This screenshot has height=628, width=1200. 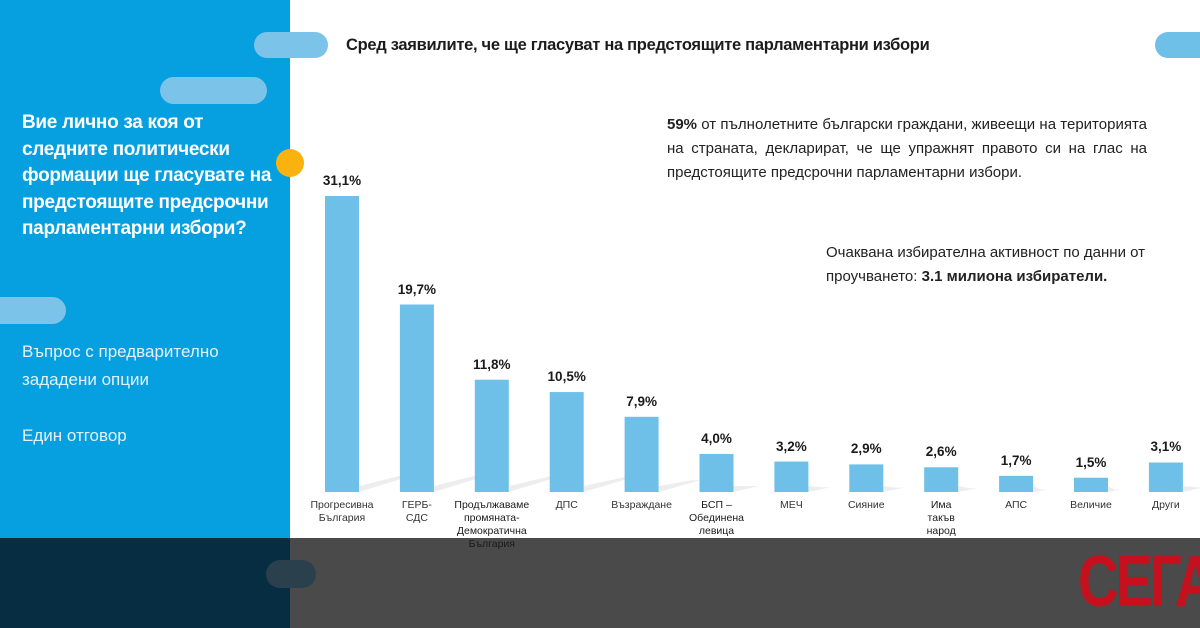 What do you see at coordinates (566, 377) in the screenshot?
I see `value-label: 10,5%` at bounding box center [566, 377].